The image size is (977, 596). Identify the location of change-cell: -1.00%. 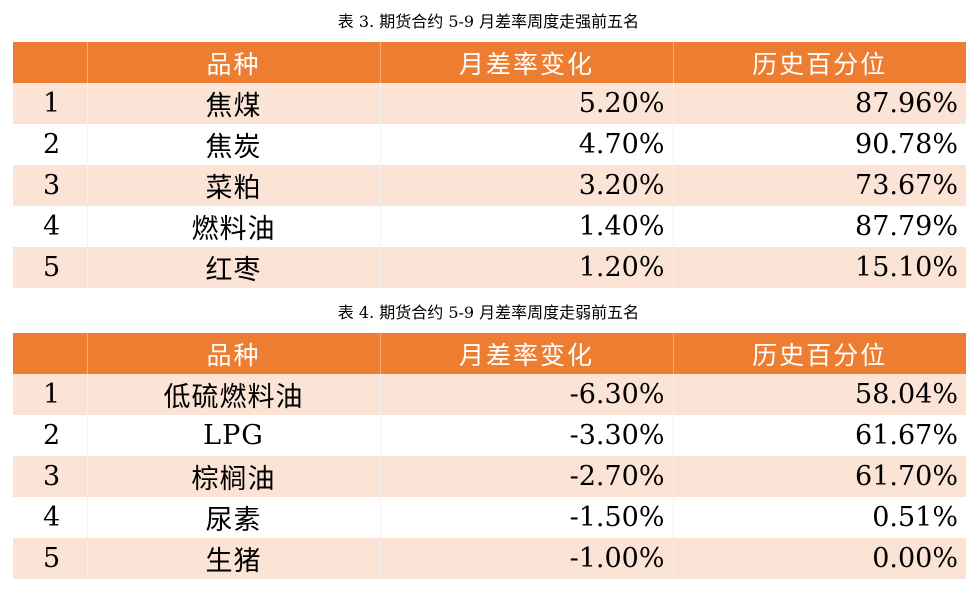
(526, 558).